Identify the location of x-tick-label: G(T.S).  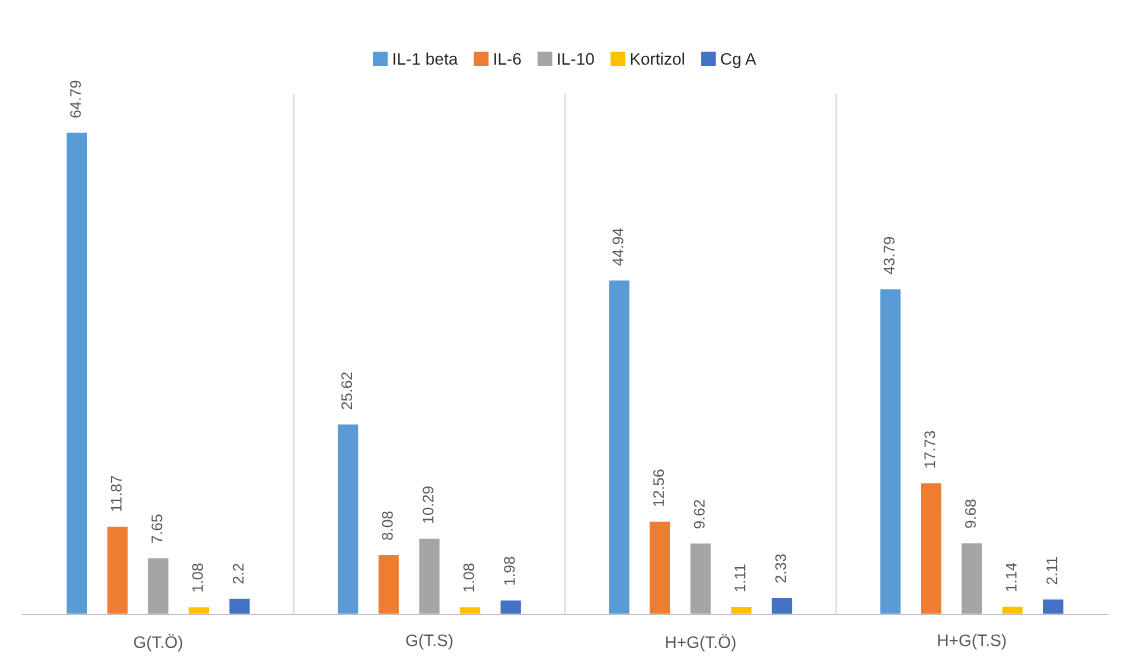
(429, 642).